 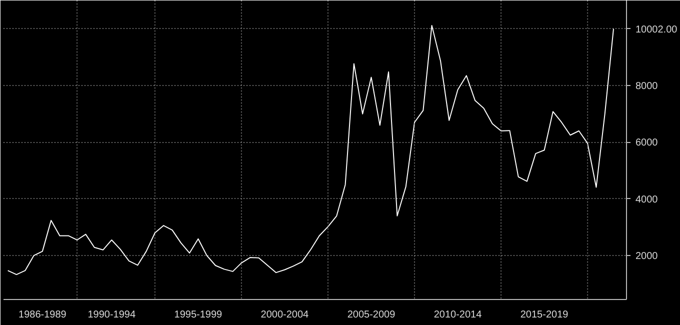 What do you see at coordinates (371, 315) in the screenshot?
I see `x-tick-label: 2005-2009` at bounding box center [371, 315].